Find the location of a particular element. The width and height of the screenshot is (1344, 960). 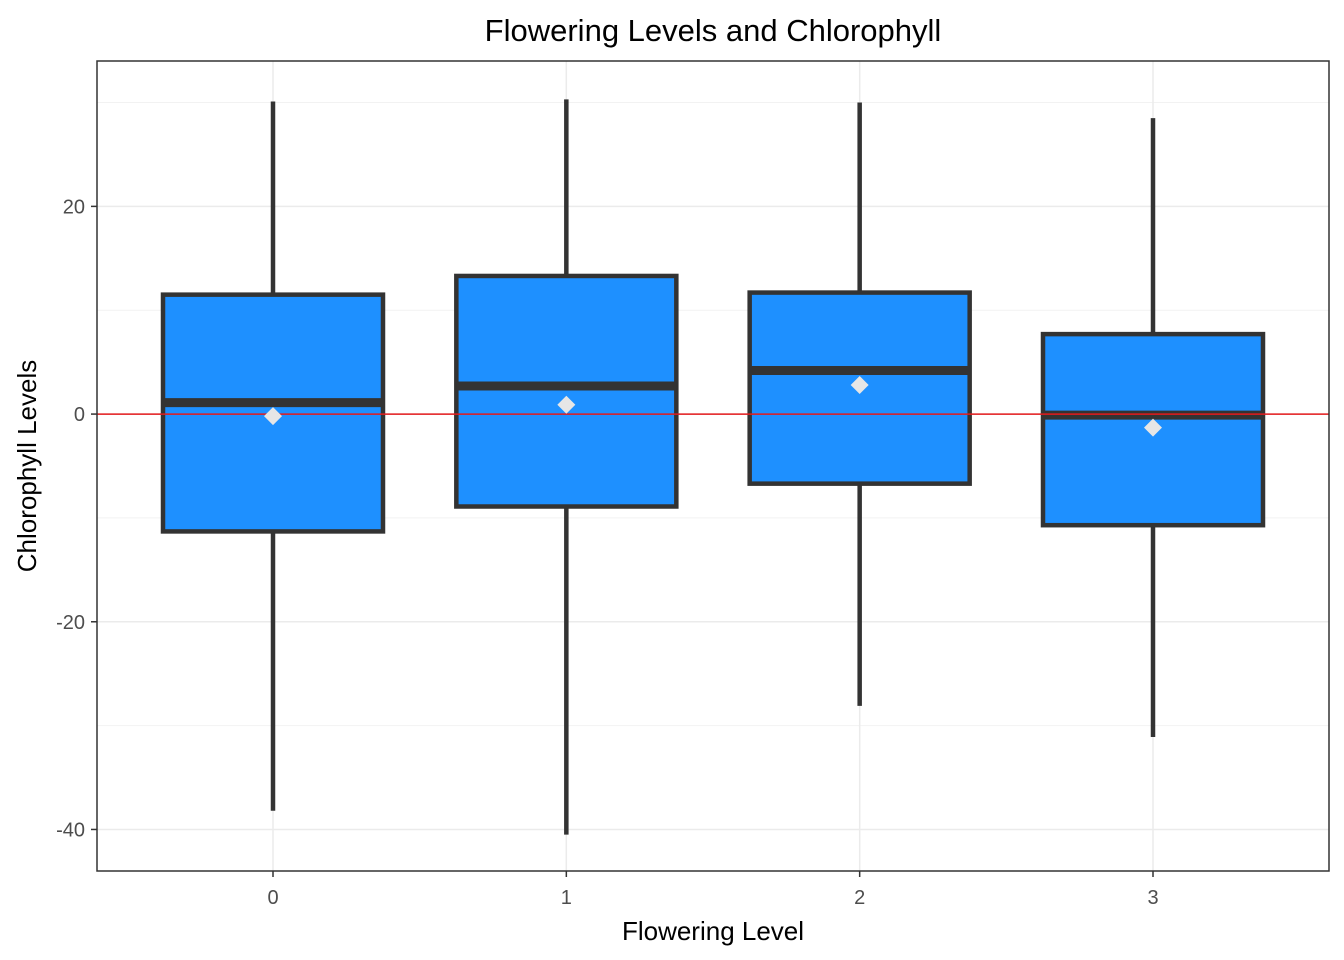

x-axis-title: Flowering Level is located at coordinates (713, 931).